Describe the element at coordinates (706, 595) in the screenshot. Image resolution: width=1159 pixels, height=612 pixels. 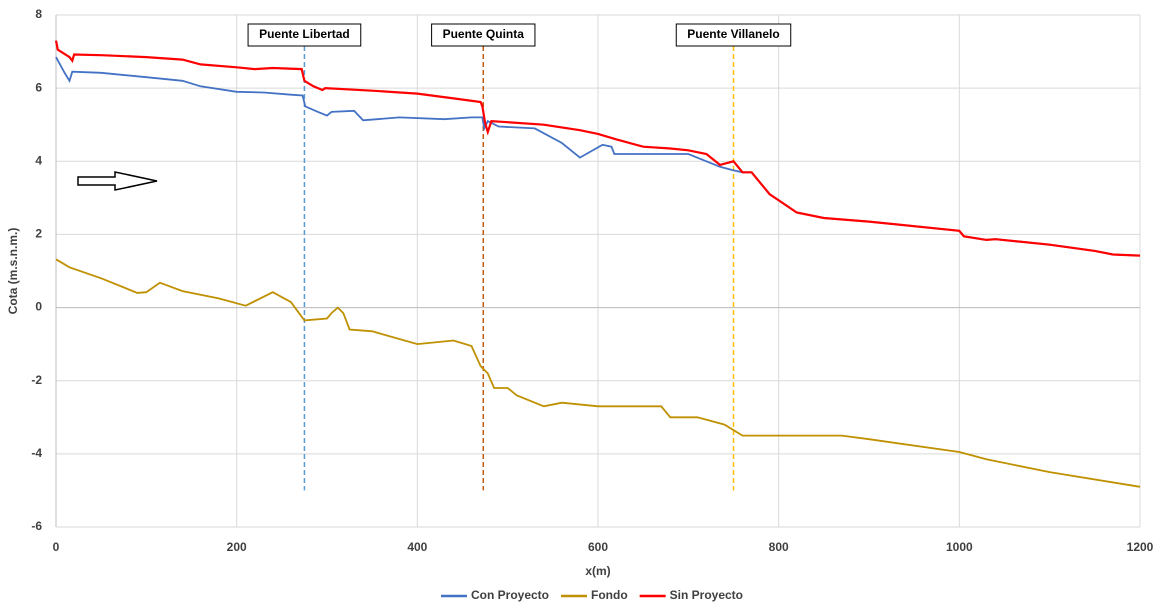
I see `legend-label: Sin Proyecto` at that location.